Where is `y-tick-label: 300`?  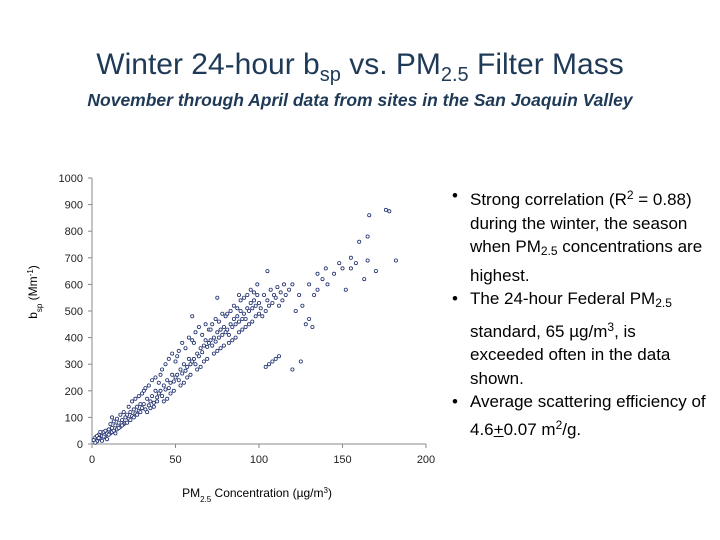
y-tick-label: 300 is located at coordinates (74, 365).